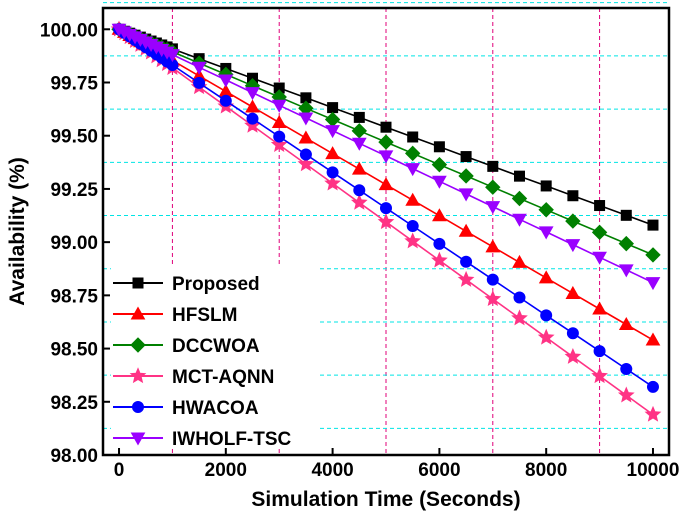 The width and height of the screenshot is (685, 516). I want to click on x-tick-label: 2000, so click(226, 470).